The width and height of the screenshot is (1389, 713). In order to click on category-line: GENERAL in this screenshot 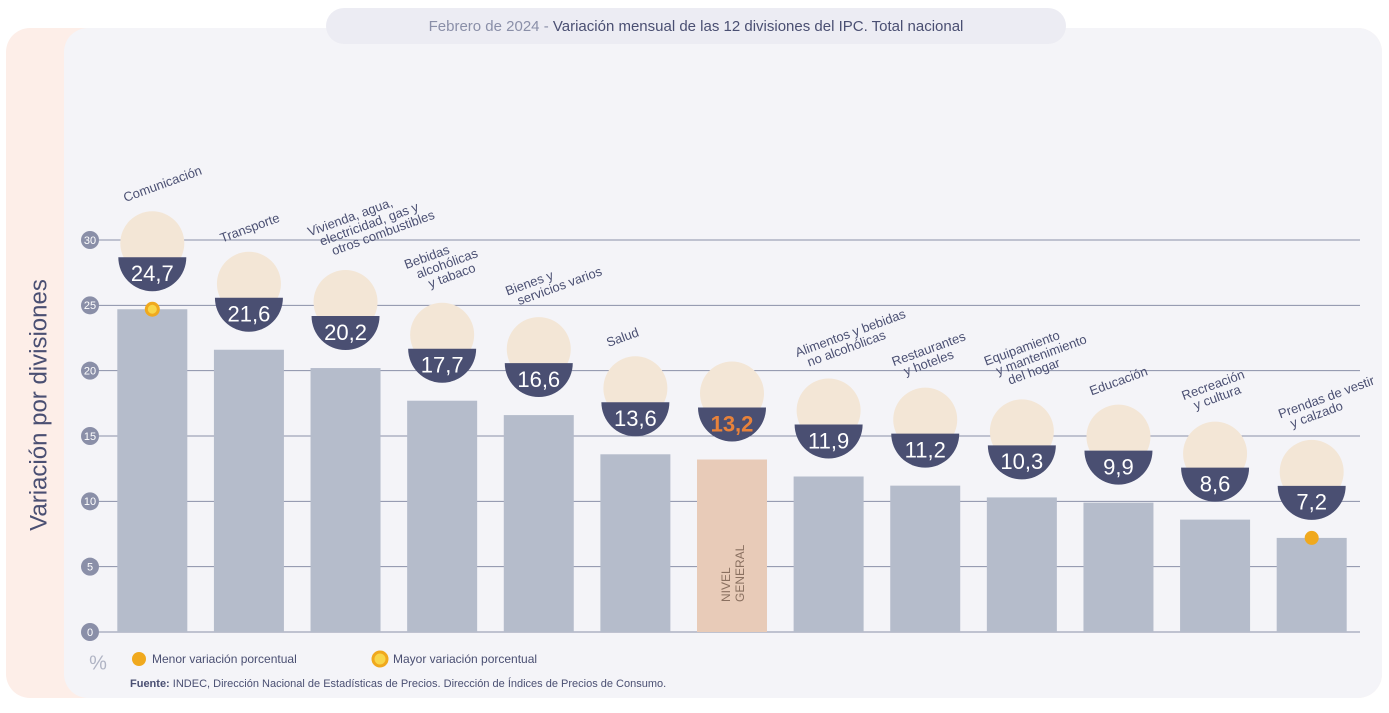, I will do `click(740, 573)`.